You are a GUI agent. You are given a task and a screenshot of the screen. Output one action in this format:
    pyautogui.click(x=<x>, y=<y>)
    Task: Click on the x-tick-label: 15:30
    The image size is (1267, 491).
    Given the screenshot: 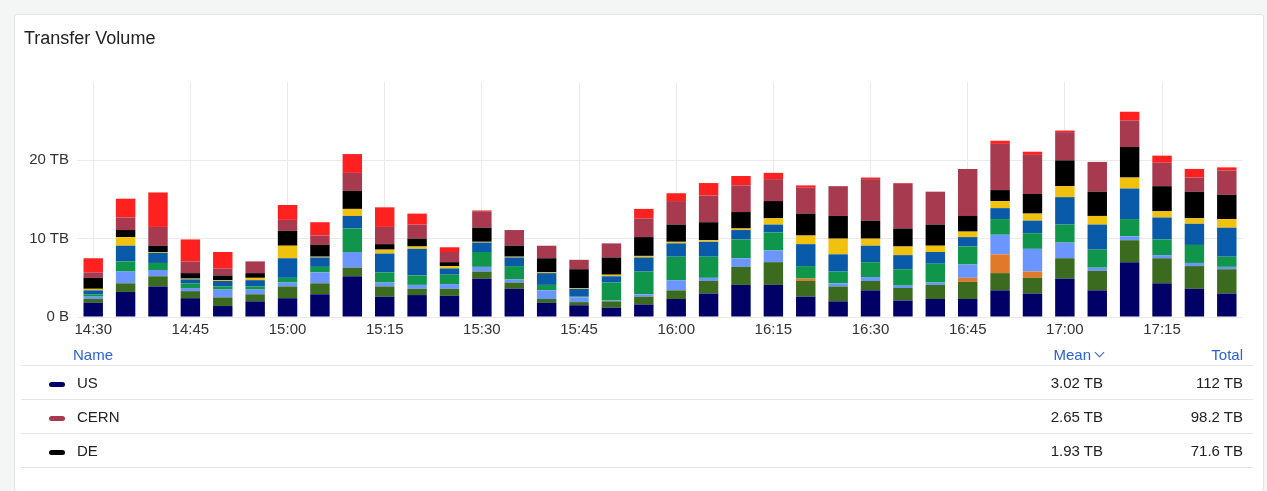 What is the action you would take?
    pyautogui.click(x=482, y=329)
    